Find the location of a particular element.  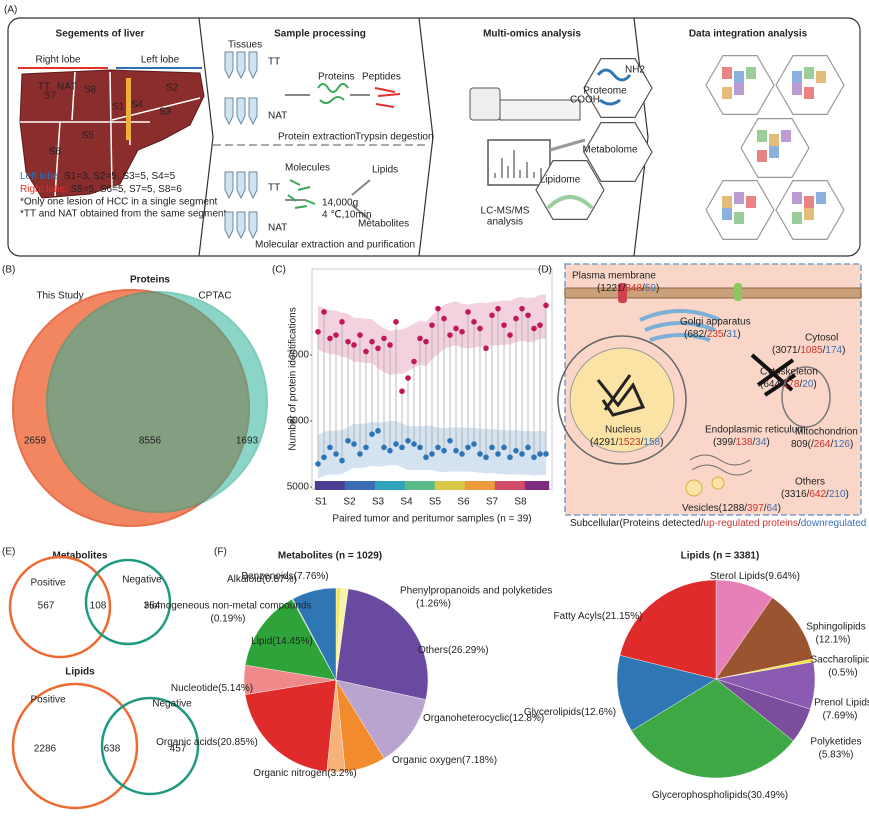

label: Positive is located at coordinates (47, 583).